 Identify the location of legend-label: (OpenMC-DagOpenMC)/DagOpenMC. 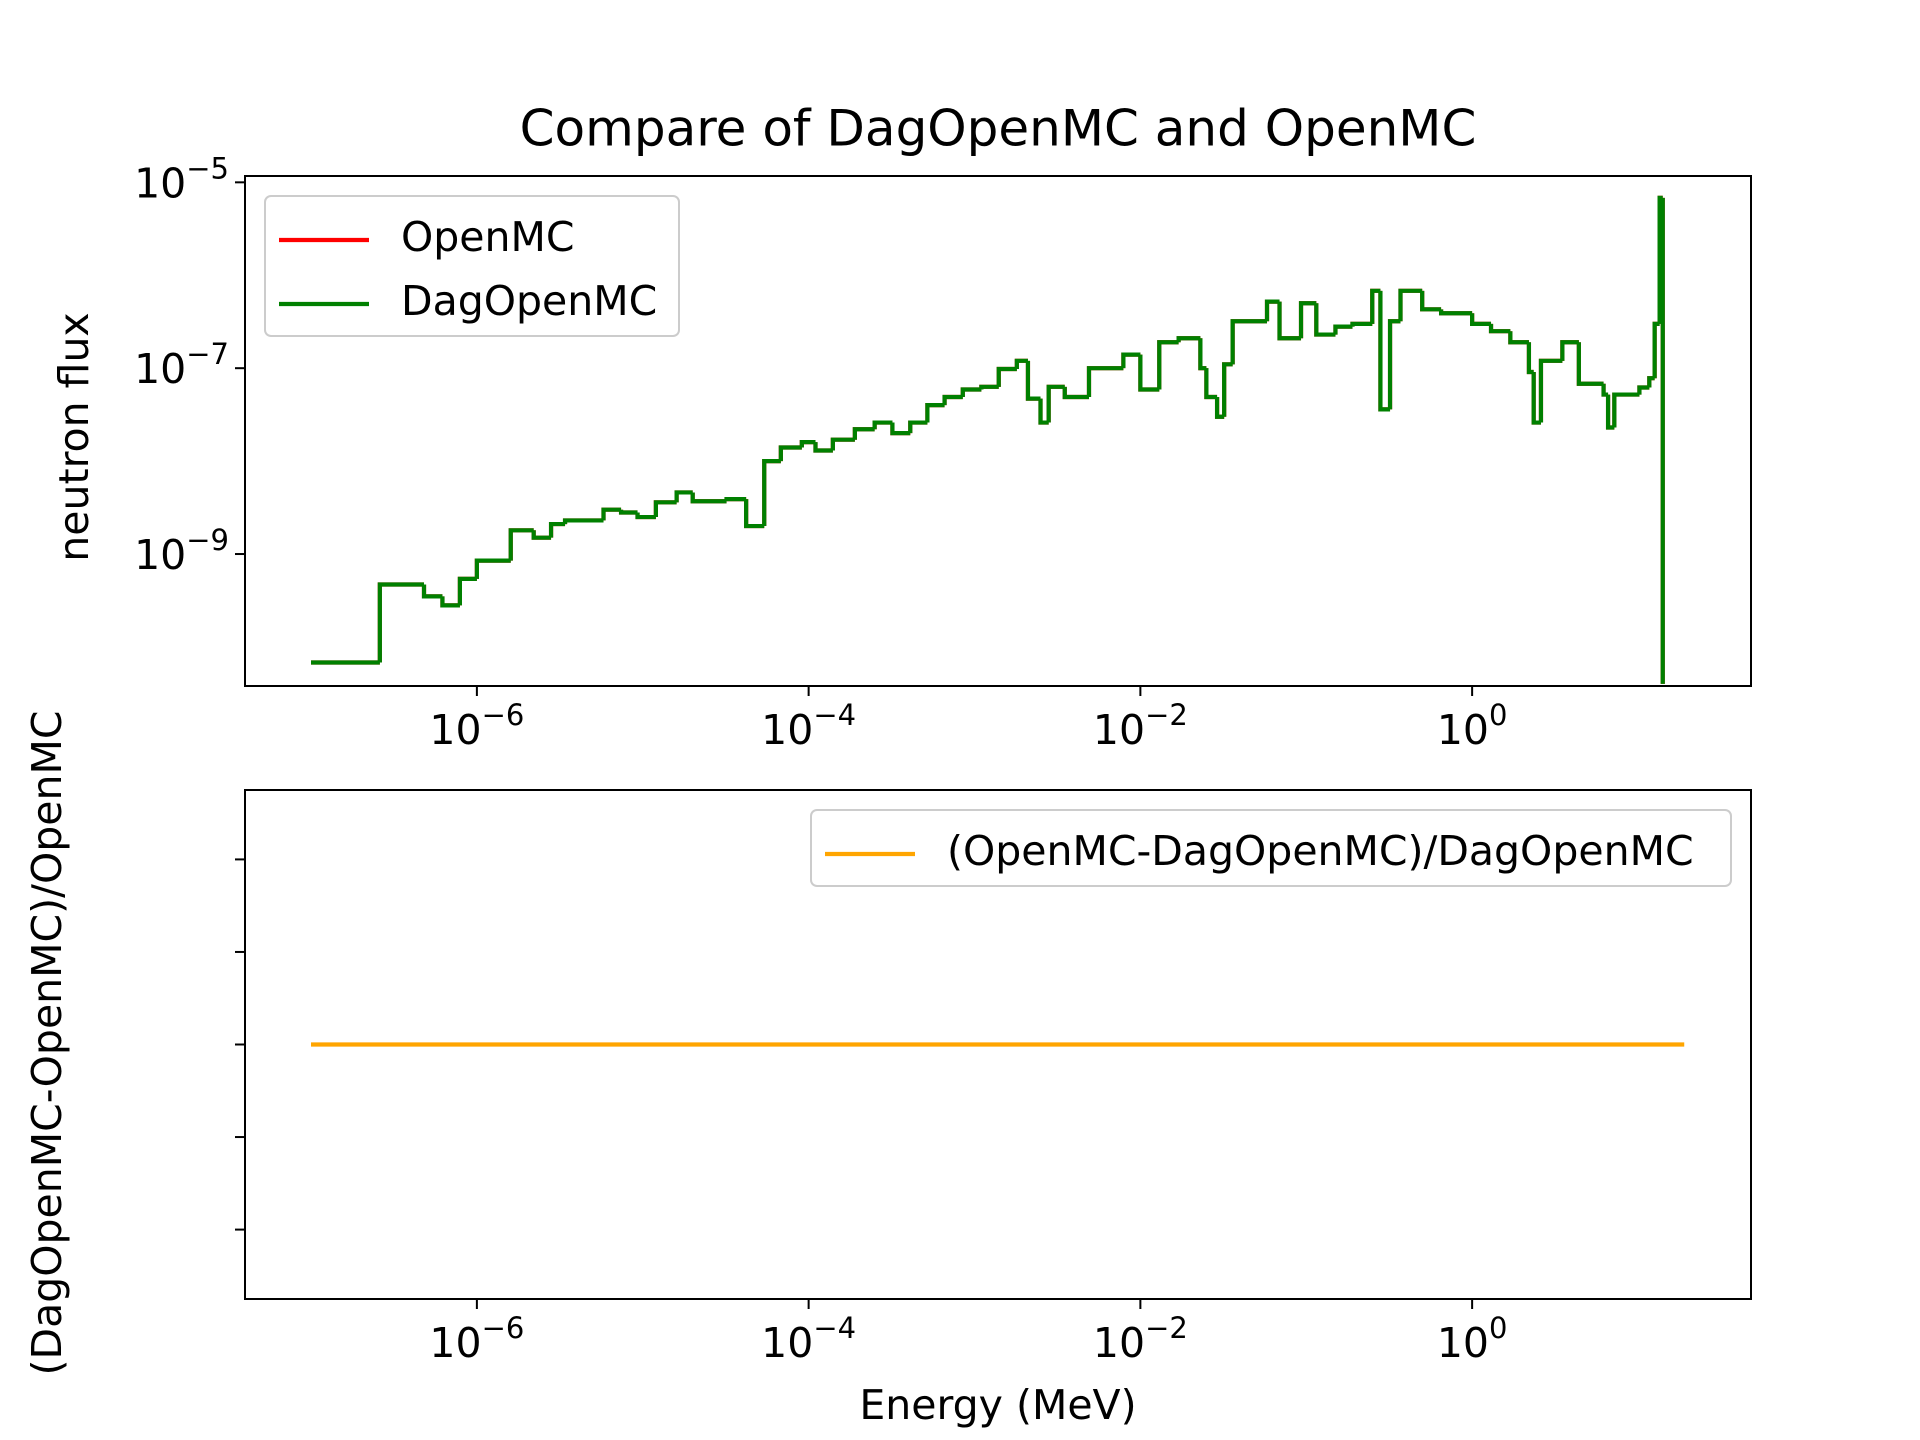
(1320, 851).